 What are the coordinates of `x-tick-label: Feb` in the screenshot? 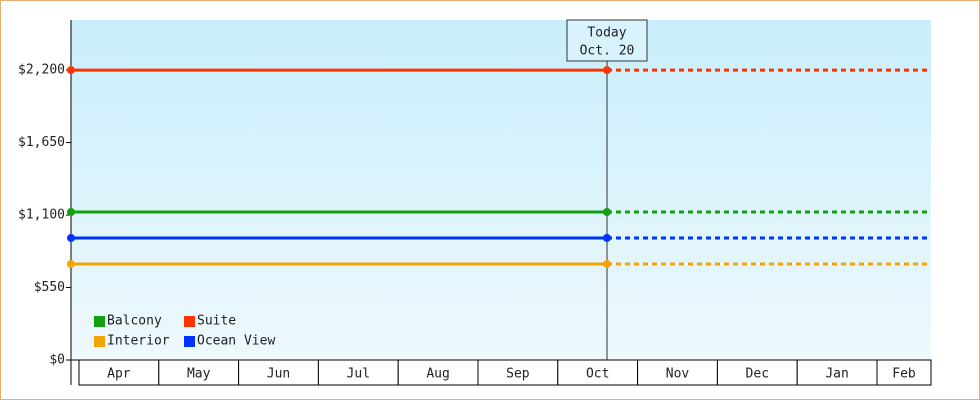 It's located at (904, 374).